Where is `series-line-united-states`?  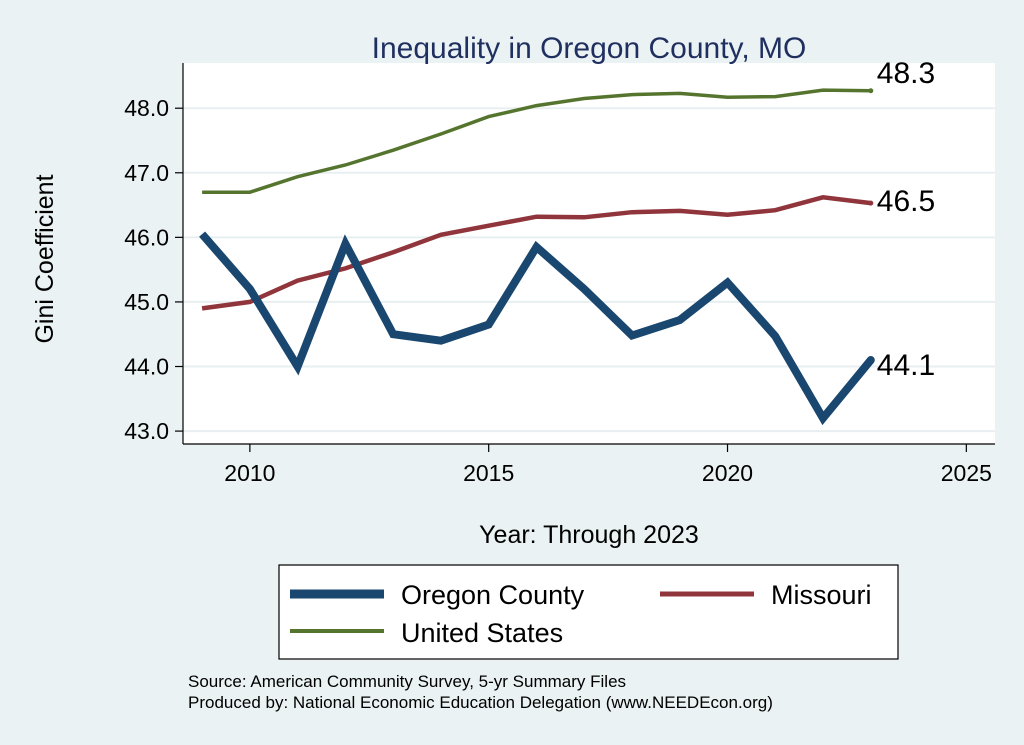
series-line-united-states is located at coordinates (536, 141).